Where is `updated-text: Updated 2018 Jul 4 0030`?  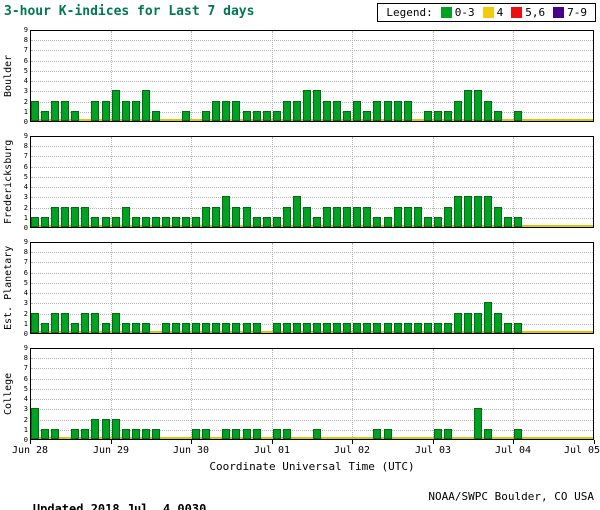 updated-text: Updated 2018 Jul 4 0030 is located at coordinates (105, 499).